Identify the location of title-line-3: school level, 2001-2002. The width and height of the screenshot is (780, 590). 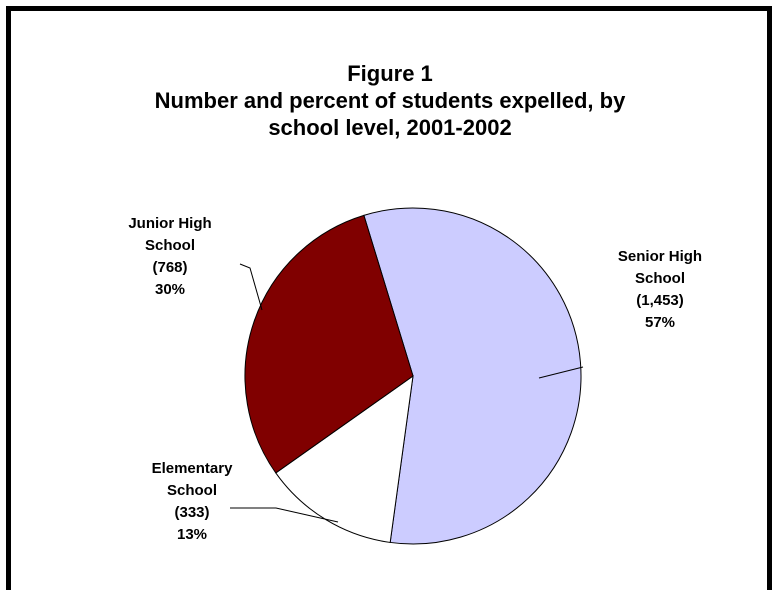
(390, 127).